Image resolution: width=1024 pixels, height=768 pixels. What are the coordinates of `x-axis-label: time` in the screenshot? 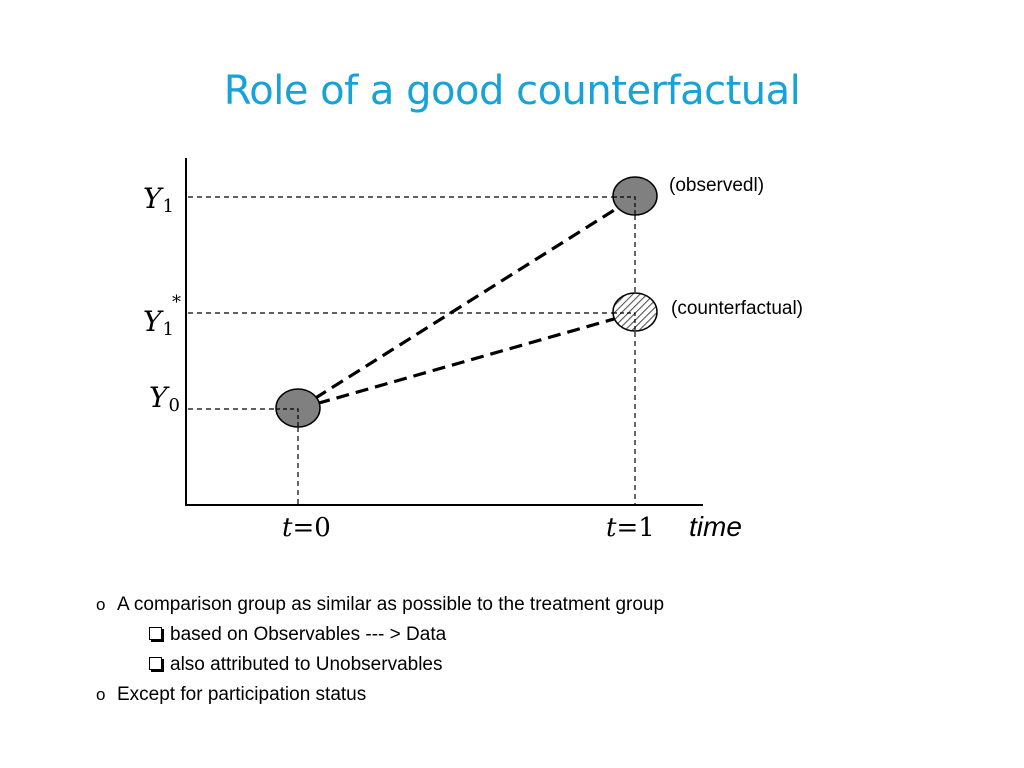 It's located at (715, 526).